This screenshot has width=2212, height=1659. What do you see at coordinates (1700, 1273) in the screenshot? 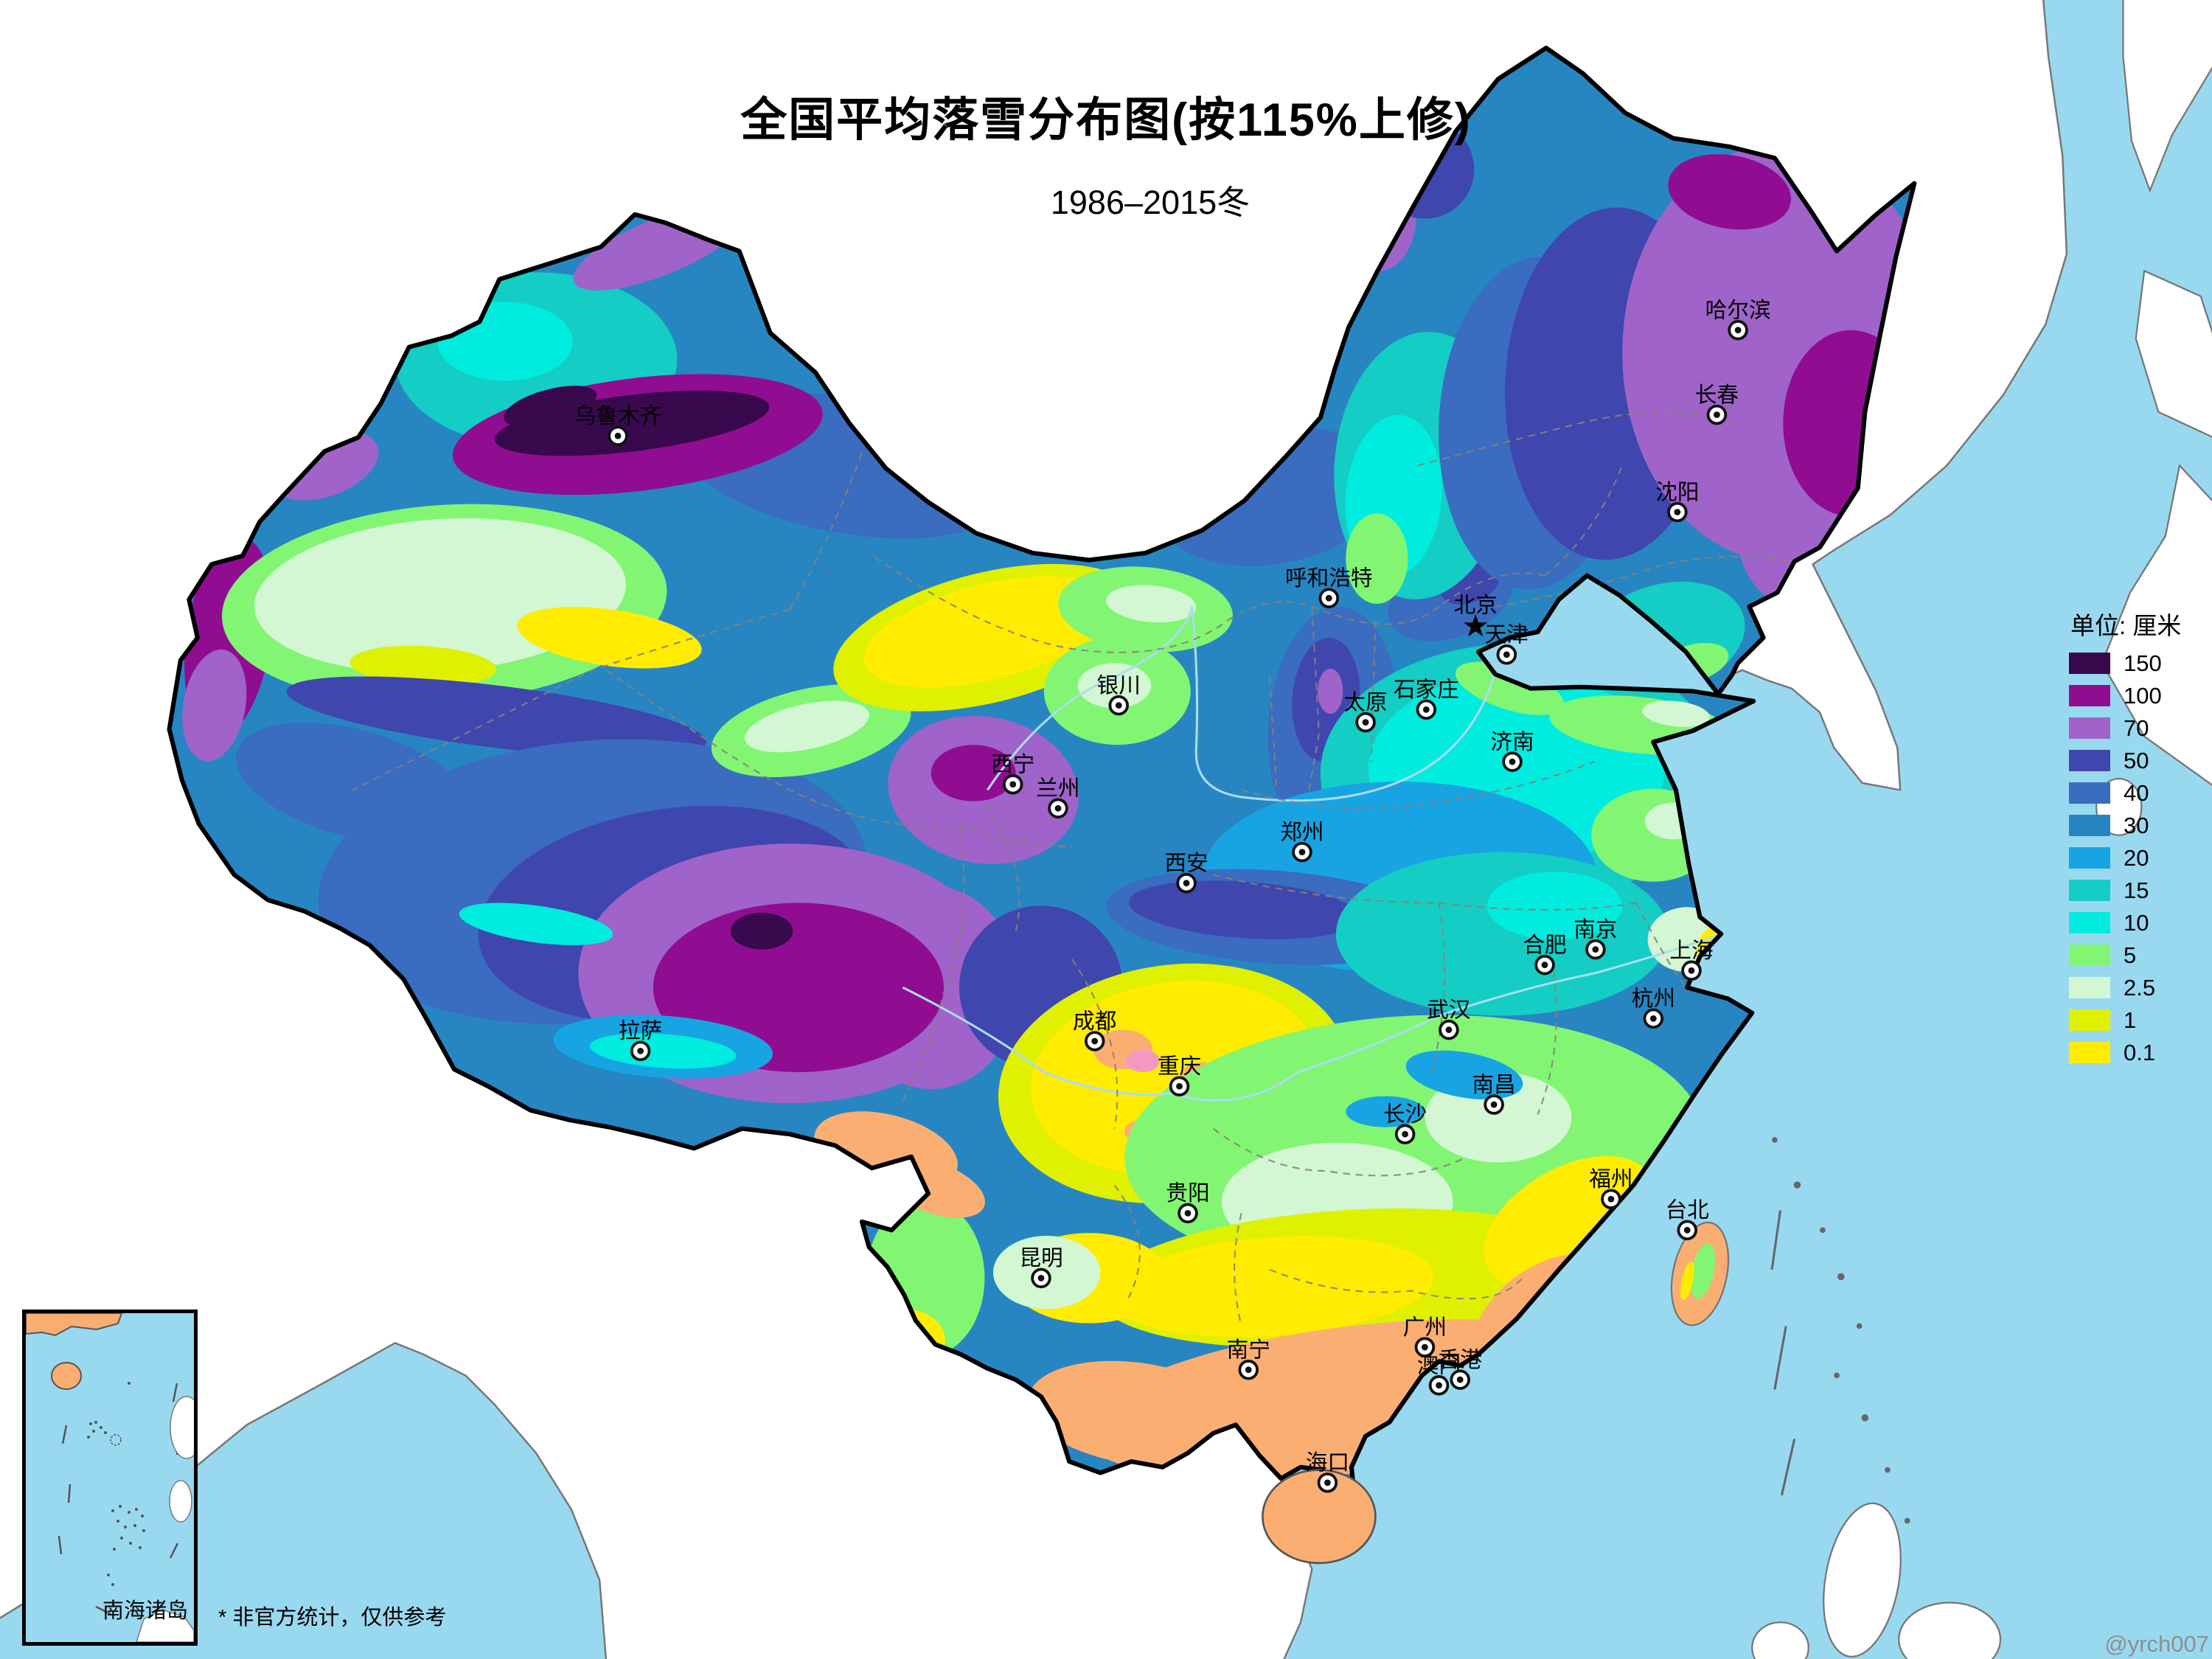
I see `taiwan-shape` at bounding box center [1700, 1273].